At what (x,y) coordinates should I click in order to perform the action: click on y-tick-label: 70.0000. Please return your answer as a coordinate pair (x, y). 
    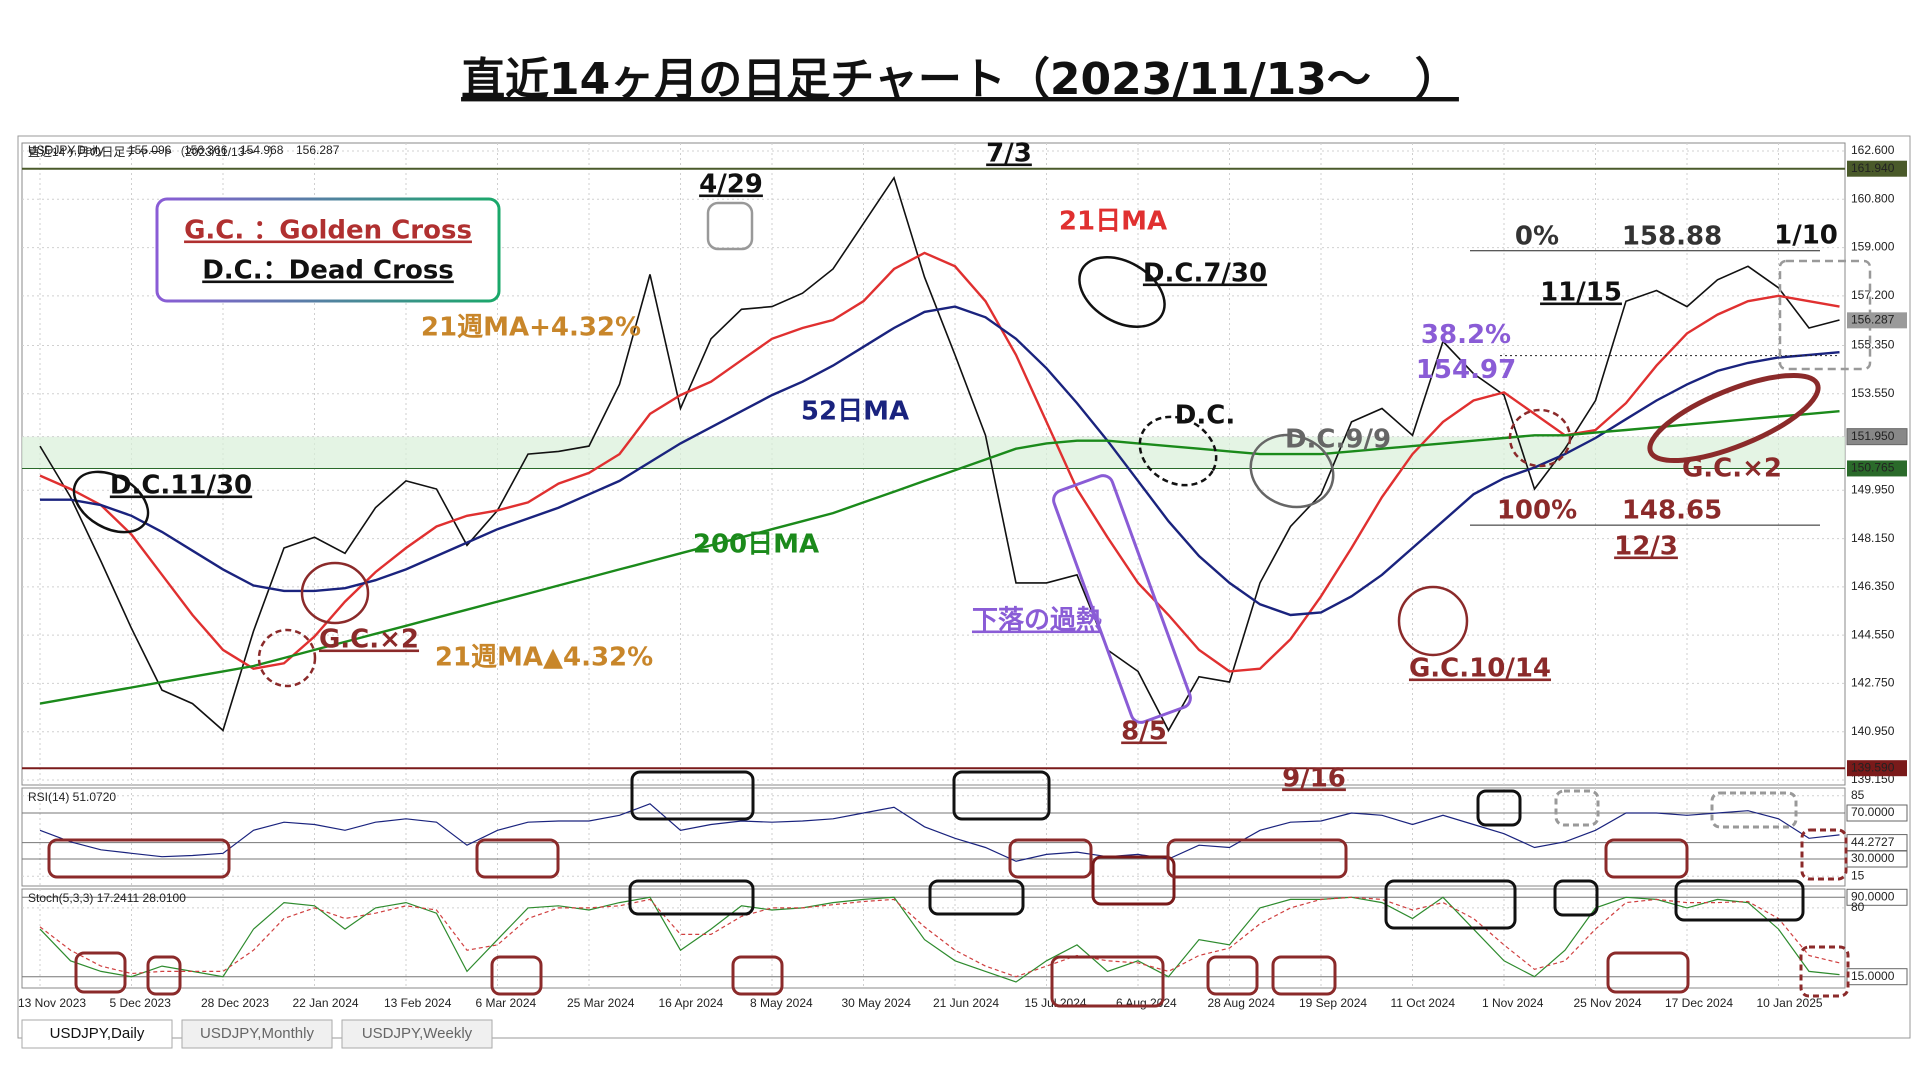
    Looking at the image, I should click on (1873, 812).